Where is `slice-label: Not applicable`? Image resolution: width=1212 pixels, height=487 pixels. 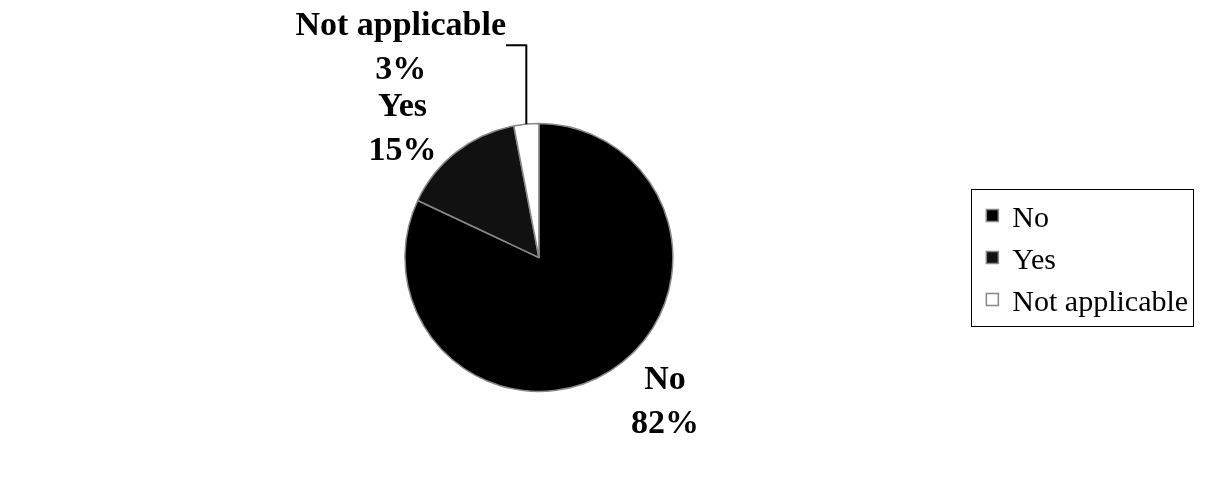
slice-label: Not applicable is located at coordinates (401, 23).